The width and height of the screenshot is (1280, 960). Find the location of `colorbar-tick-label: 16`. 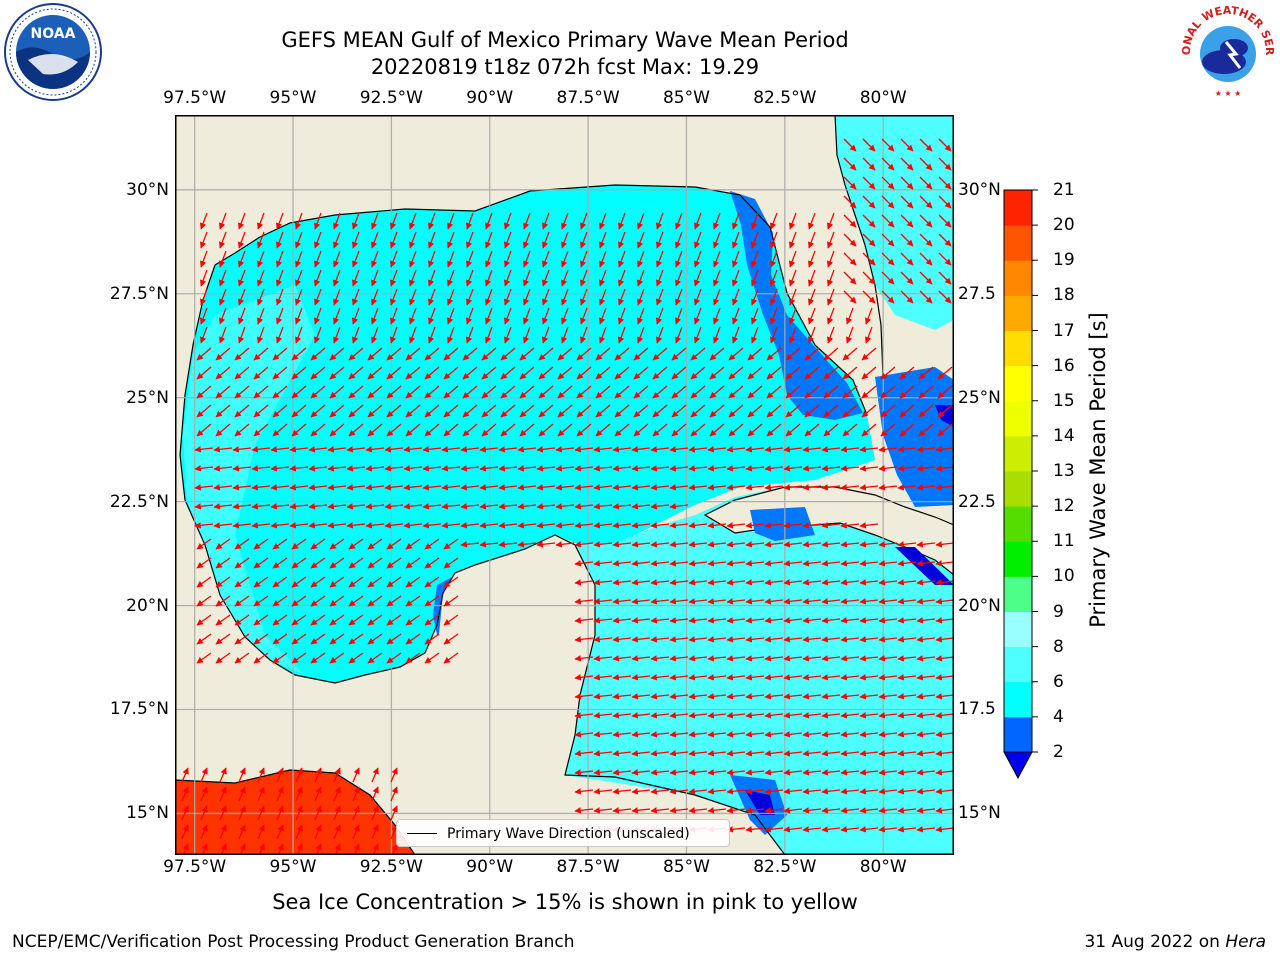

colorbar-tick-label: 16 is located at coordinates (1064, 365).